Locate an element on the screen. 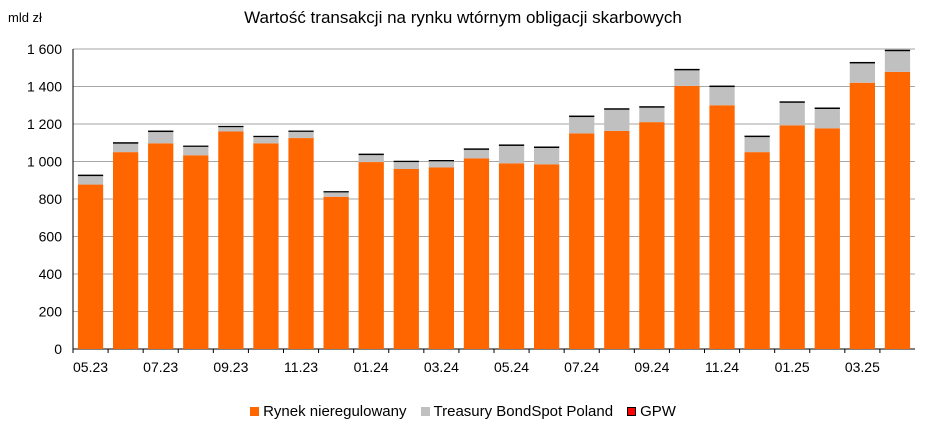 Image resolution: width=926 pixels, height=438 pixels. x-tick-label: 01.24 is located at coordinates (371, 367).